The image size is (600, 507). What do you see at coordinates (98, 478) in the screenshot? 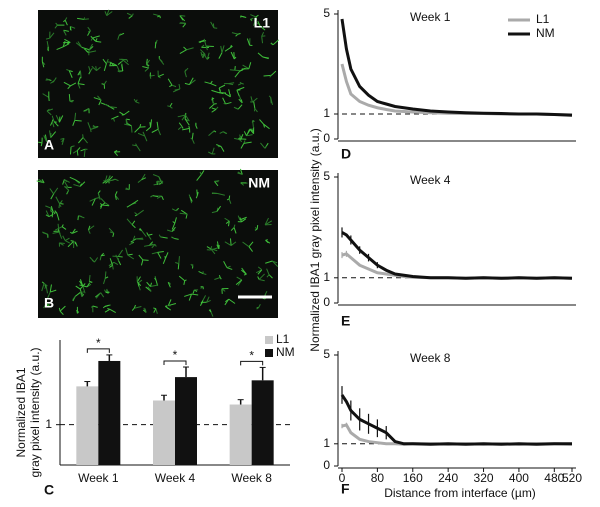
I see `x-tick-label: Week 1` at bounding box center [98, 478].